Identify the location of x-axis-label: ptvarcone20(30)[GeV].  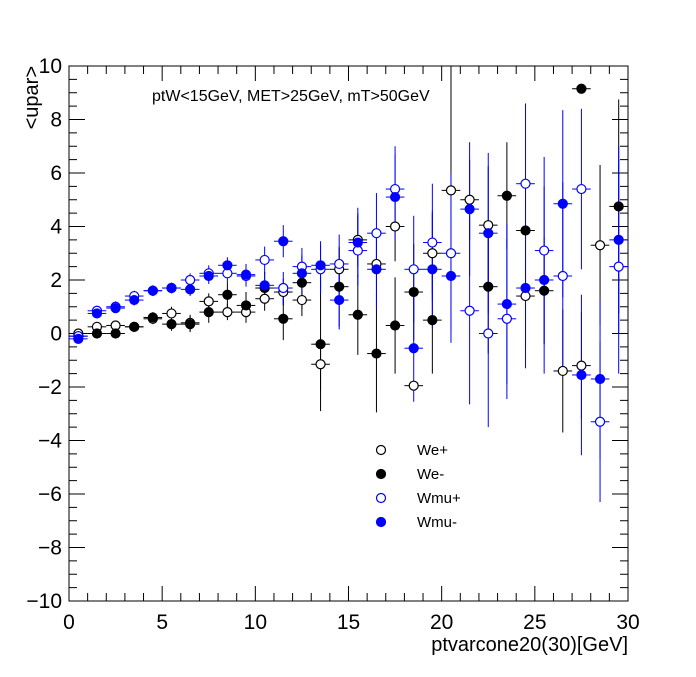
(529, 645).